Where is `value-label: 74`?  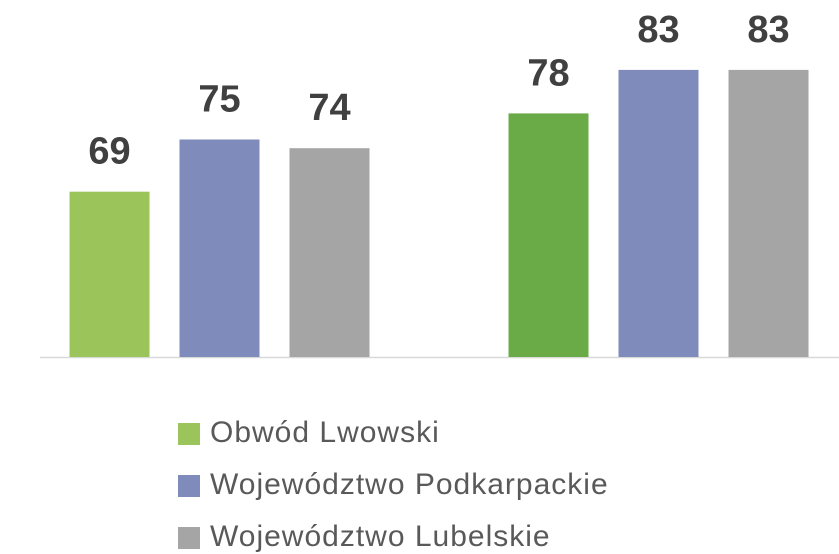
value-label: 74 is located at coordinates (329, 108).